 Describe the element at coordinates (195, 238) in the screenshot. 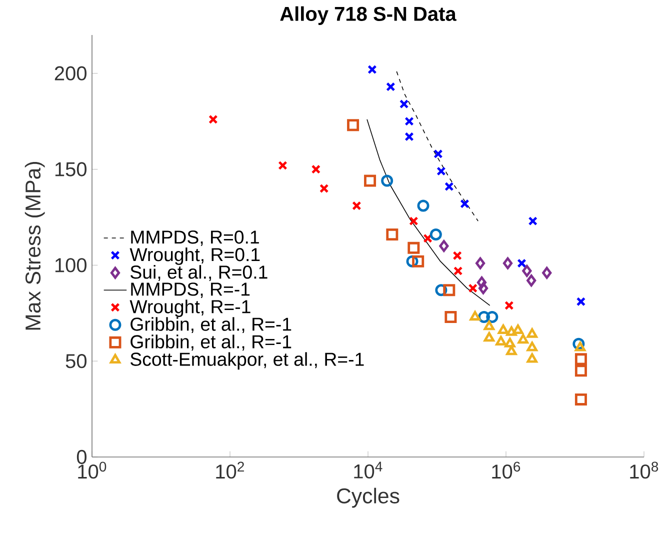

I see `legend-label: MMPDS, R=0.1` at that location.